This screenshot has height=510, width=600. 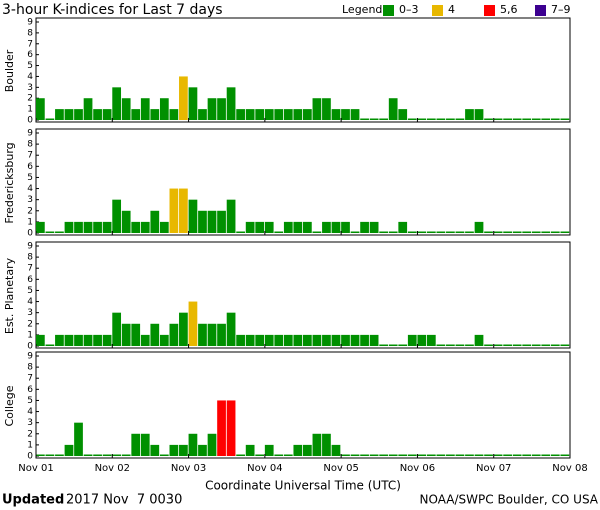 What do you see at coordinates (509, 500) in the screenshot?
I see `footer-source: NOAA/SWPC Boulder, CO USA` at bounding box center [509, 500].